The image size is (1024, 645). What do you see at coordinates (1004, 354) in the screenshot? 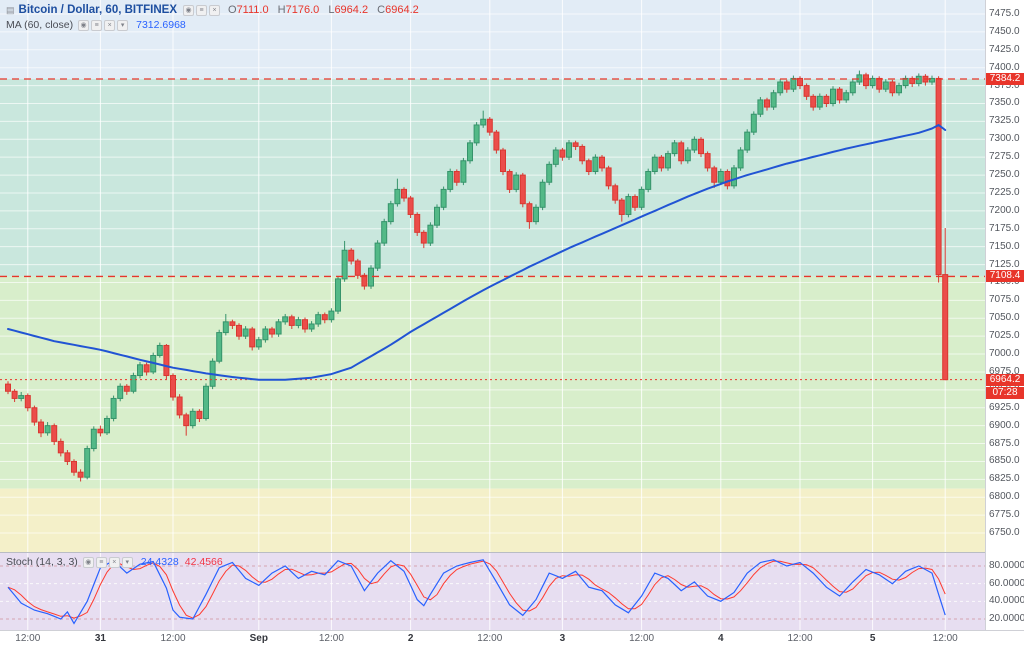
I see `price-axis-label: 7000.0` at bounding box center [1004, 354].